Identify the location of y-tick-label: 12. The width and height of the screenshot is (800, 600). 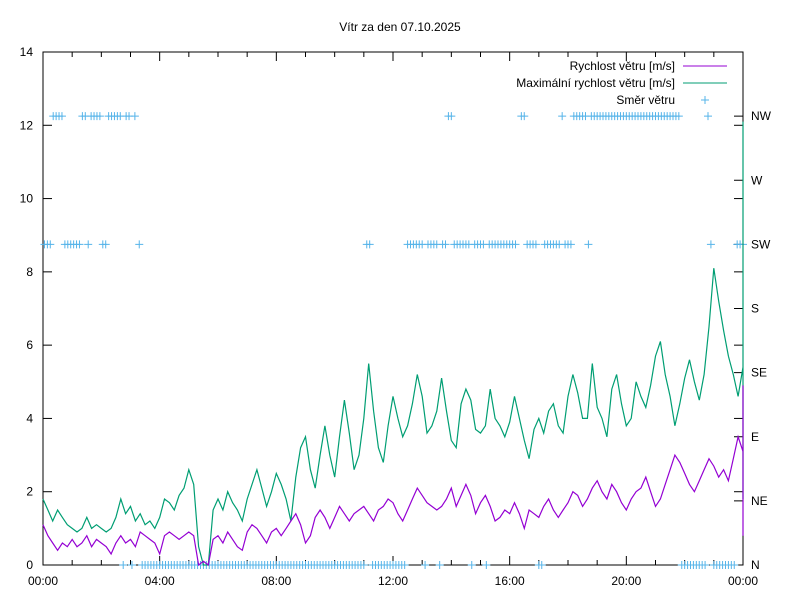
(27, 125).